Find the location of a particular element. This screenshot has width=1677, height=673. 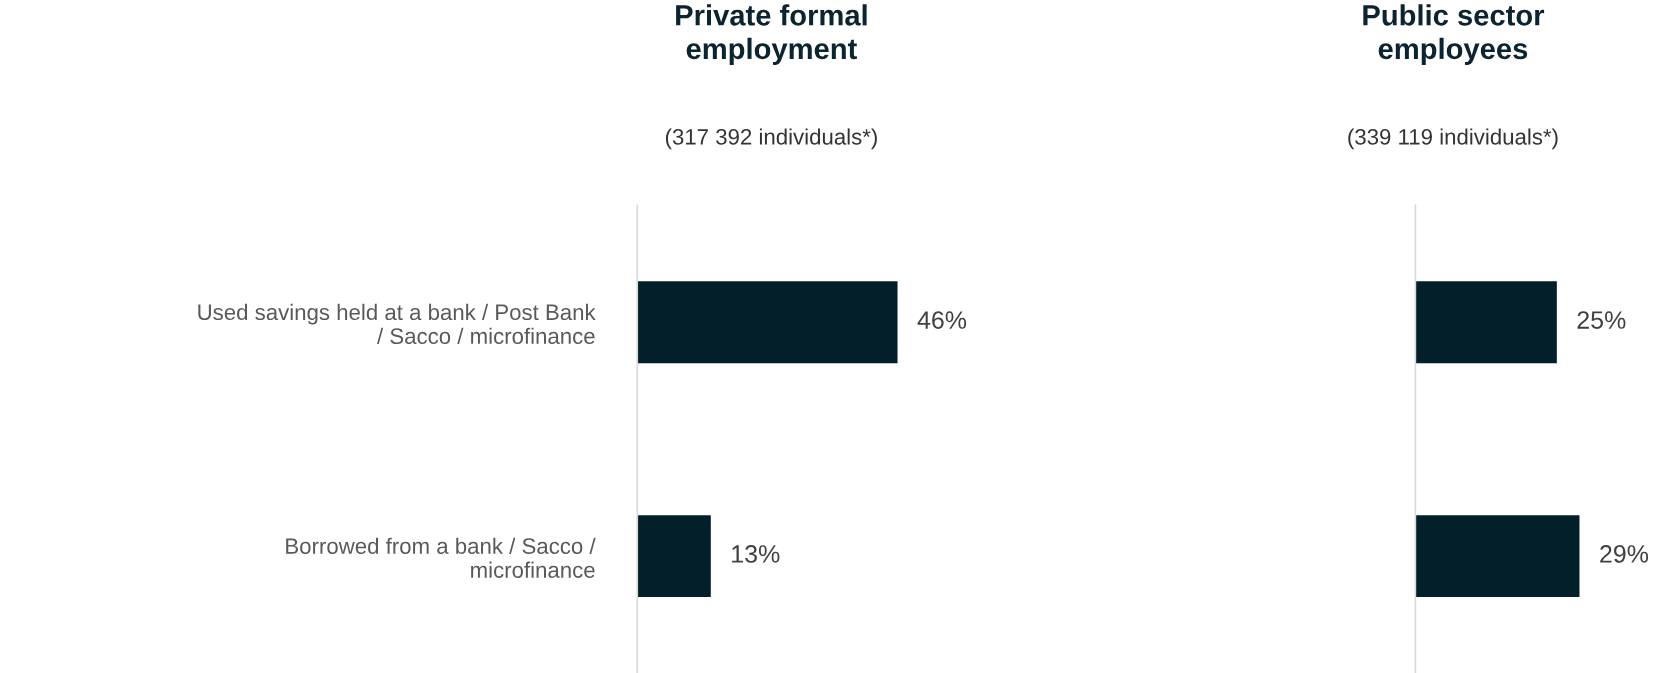

y-tick-label: Used savings held at a bank / Post Bank / Sacco / microfinance is located at coordinates (397, 324).